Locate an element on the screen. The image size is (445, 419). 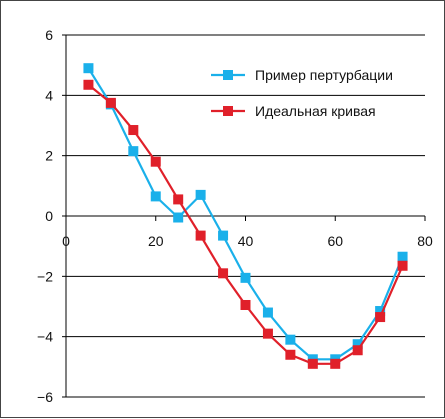
y-tick-label: 0 is located at coordinates (49, 216).